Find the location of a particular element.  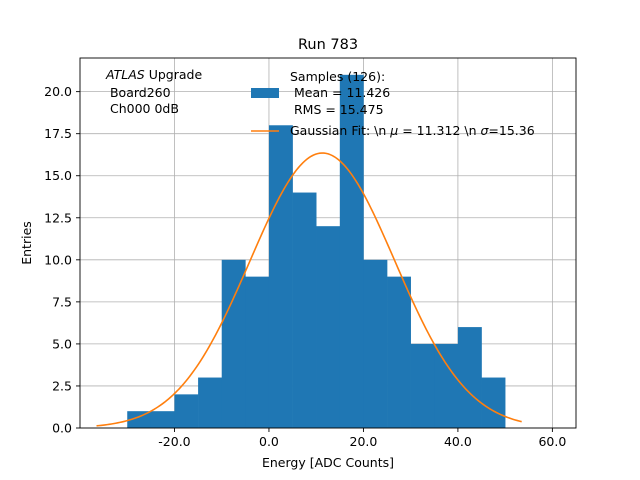

atlas-annotation-channel: Ch000 0dB is located at coordinates (142, 108).